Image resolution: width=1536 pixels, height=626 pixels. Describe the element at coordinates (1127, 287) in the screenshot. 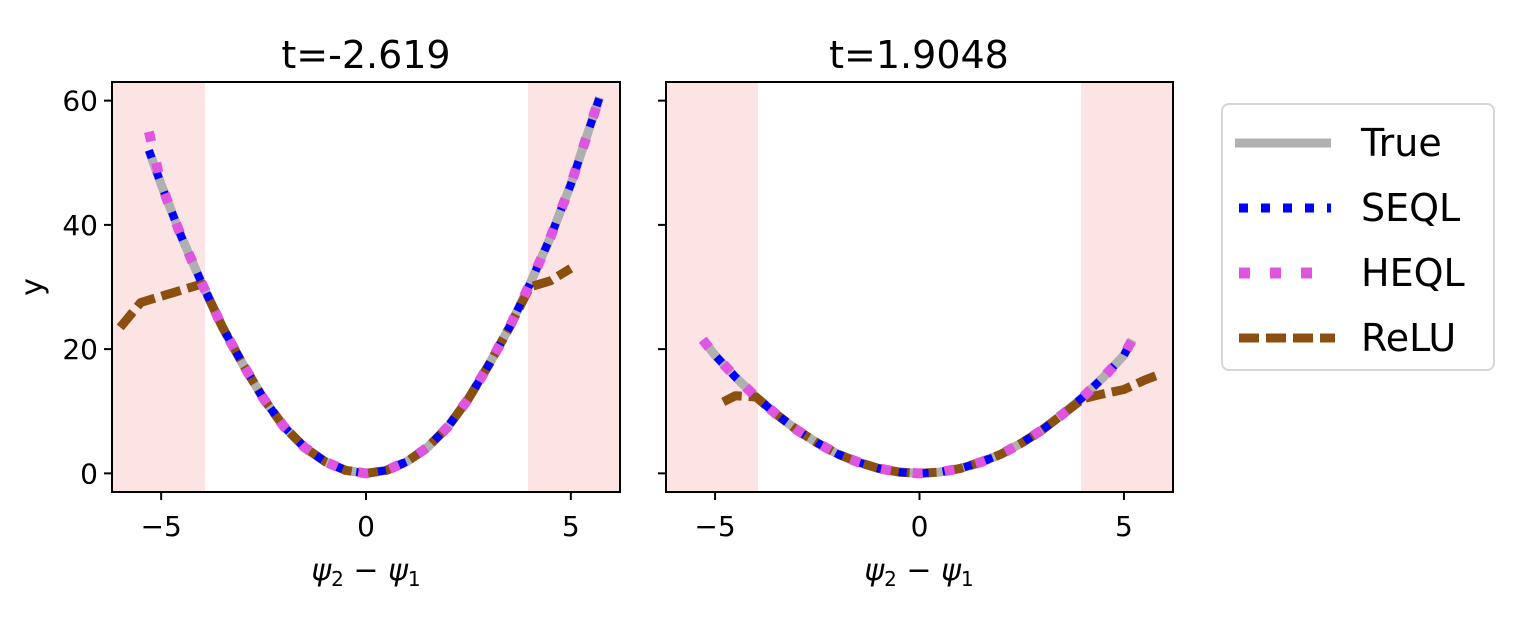

I see `shade-right` at that location.